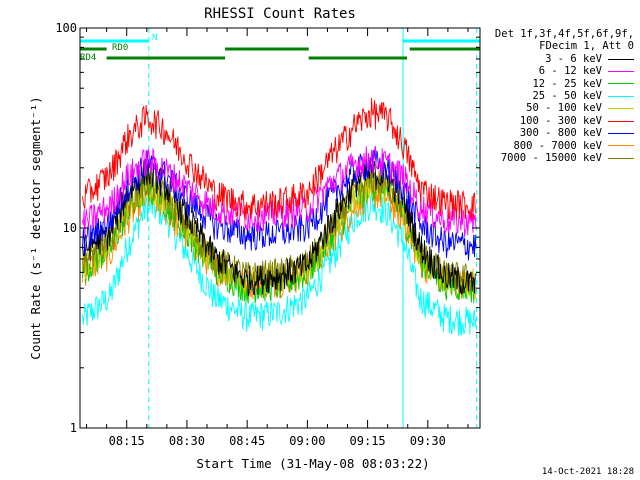 The height and width of the screenshot is (480, 640). What do you see at coordinates (66, 28) in the screenshot?
I see `y-tick-label: 100` at bounding box center [66, 28].